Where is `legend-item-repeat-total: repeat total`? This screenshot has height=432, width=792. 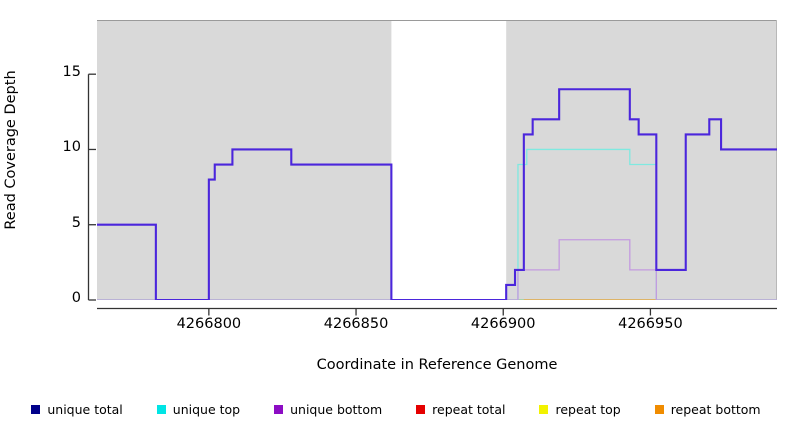 legend-item-repeat-total: repeat total is located at coordinates (460, 409).